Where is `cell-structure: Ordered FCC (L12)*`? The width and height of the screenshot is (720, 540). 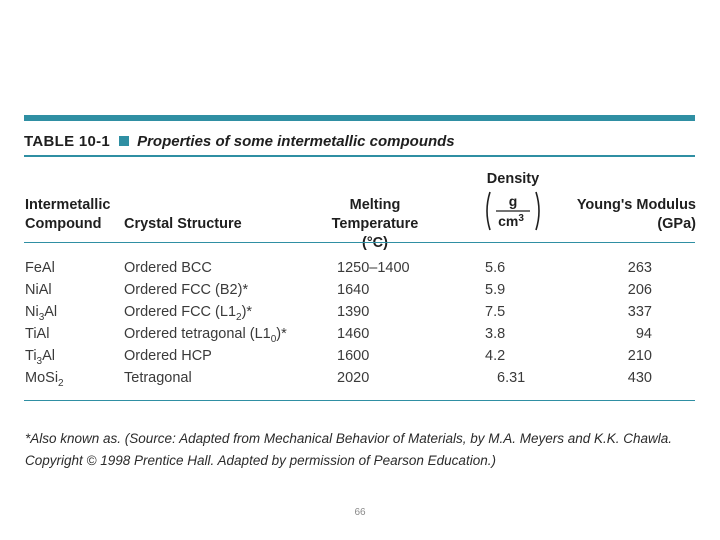 cell-structure: Ordered FCC (L12)* is located at coordinates (188, 313).